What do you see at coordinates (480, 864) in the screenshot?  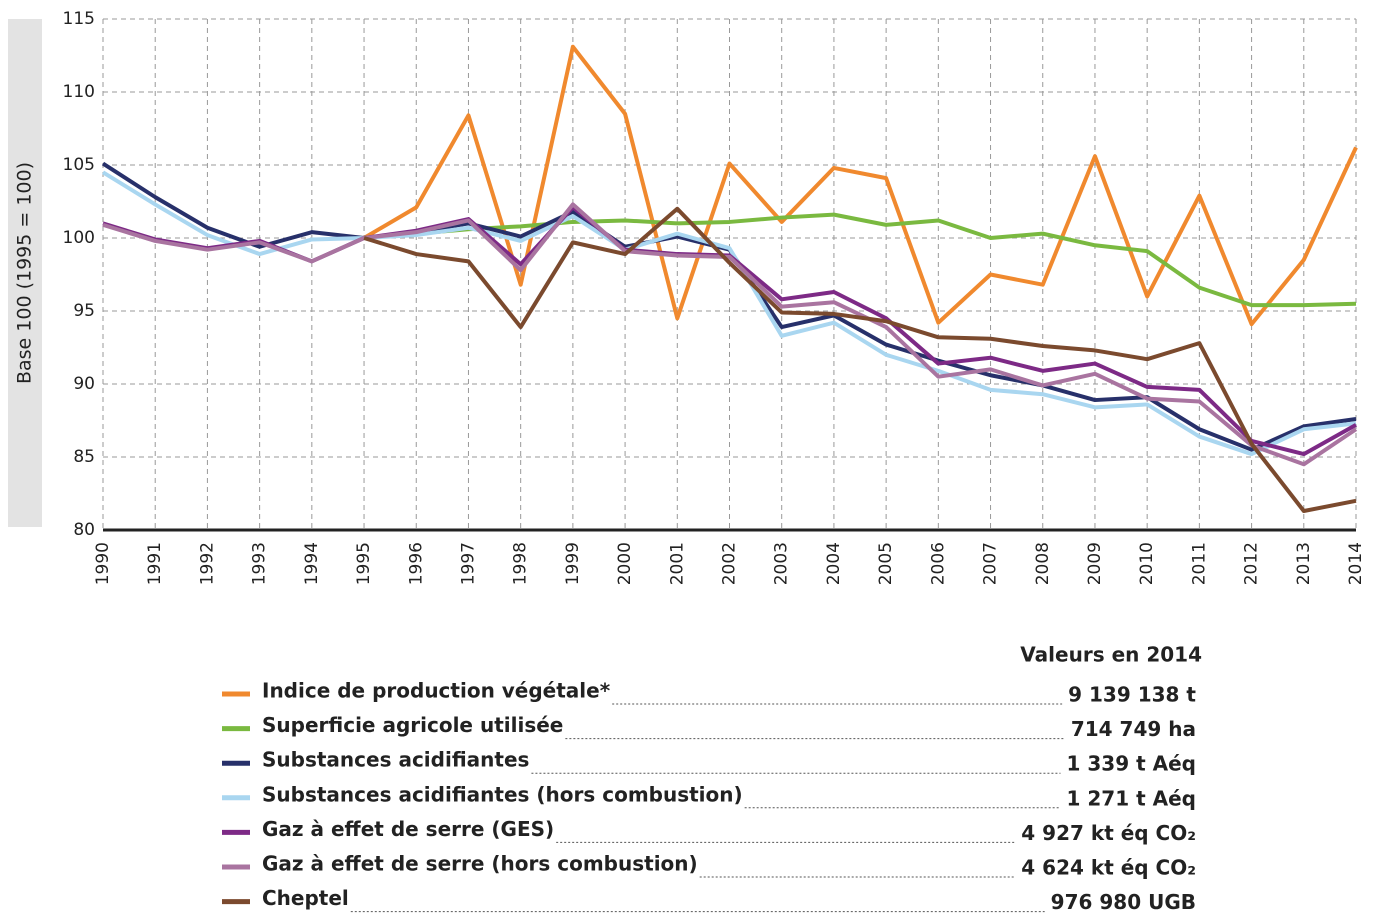 I see `legend-label: Gaz à effet de serre (hors combustion)` at bounding box center [480, 864].